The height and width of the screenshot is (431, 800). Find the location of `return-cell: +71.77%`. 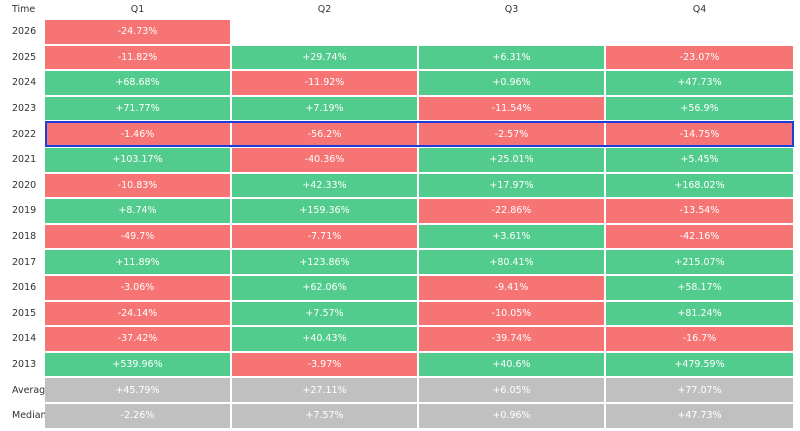

return-cell: +71.77% is located at coordinates (137, 108).